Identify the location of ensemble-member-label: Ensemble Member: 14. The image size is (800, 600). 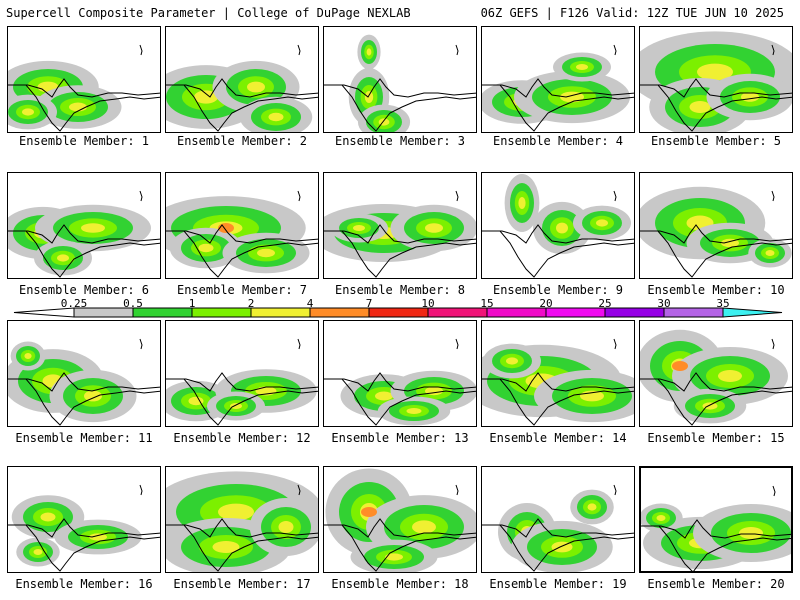
(558, 438).